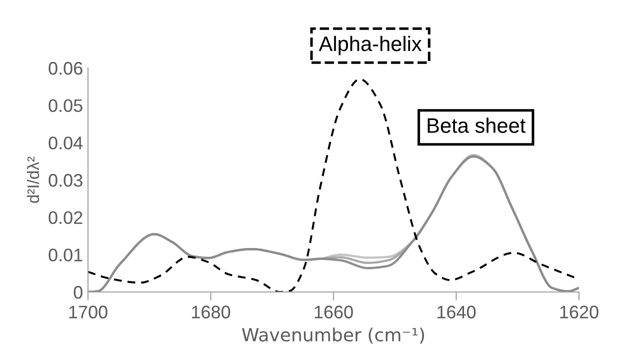 The width and height of the screenshot is (626, 359). What do you see at coordinates (65, 255) in the screenshot?
I see `y-tick-label: 0.01` at bounding box center [65, 255].